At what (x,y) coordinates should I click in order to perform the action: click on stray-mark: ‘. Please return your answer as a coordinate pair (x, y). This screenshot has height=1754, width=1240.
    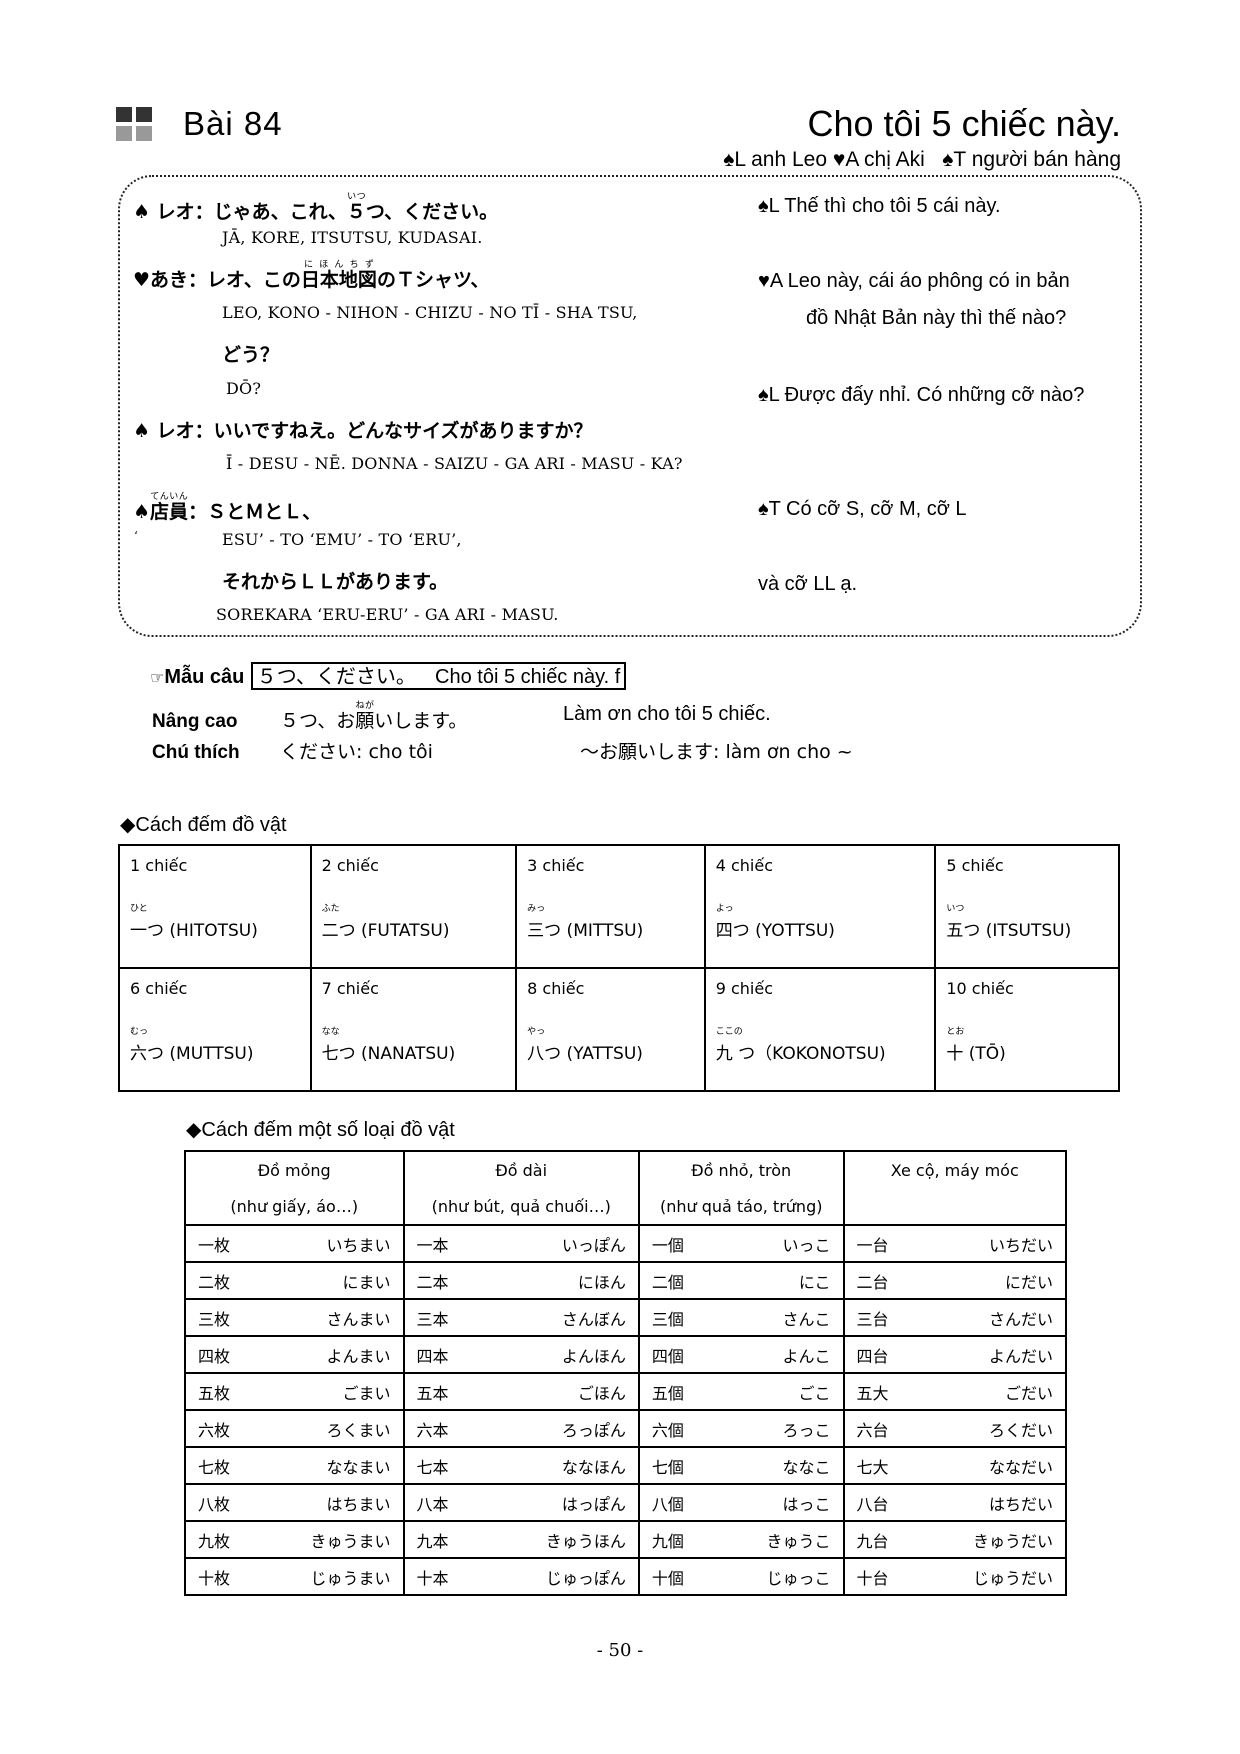
    Looking at the image, I should click on (136, 536).